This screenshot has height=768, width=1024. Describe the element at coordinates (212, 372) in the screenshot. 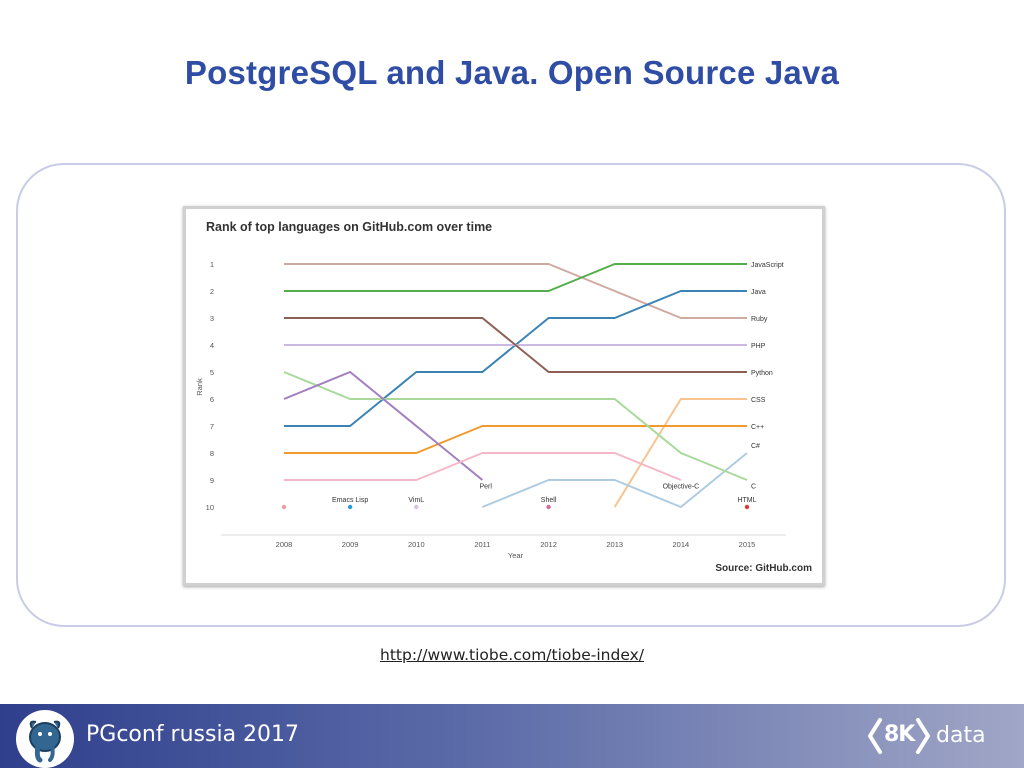

I see `y-tick-label: 5` at that location.